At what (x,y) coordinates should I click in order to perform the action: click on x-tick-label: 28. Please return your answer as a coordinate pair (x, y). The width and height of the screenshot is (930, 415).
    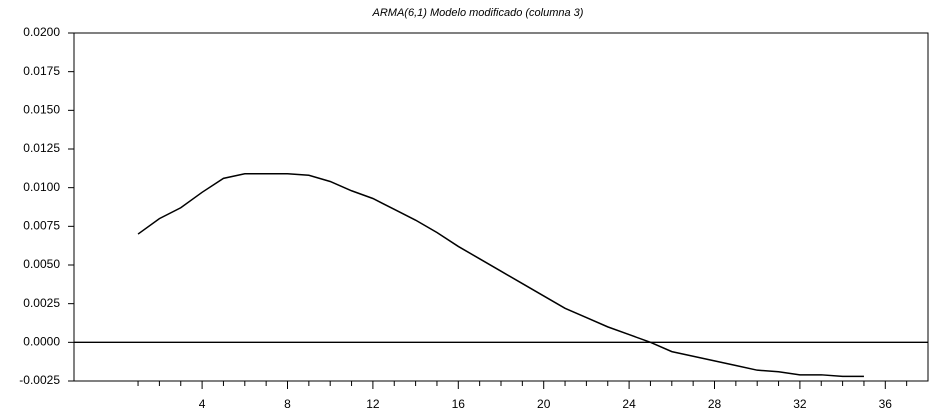
    Looking at the image, I should click on (715, 404).